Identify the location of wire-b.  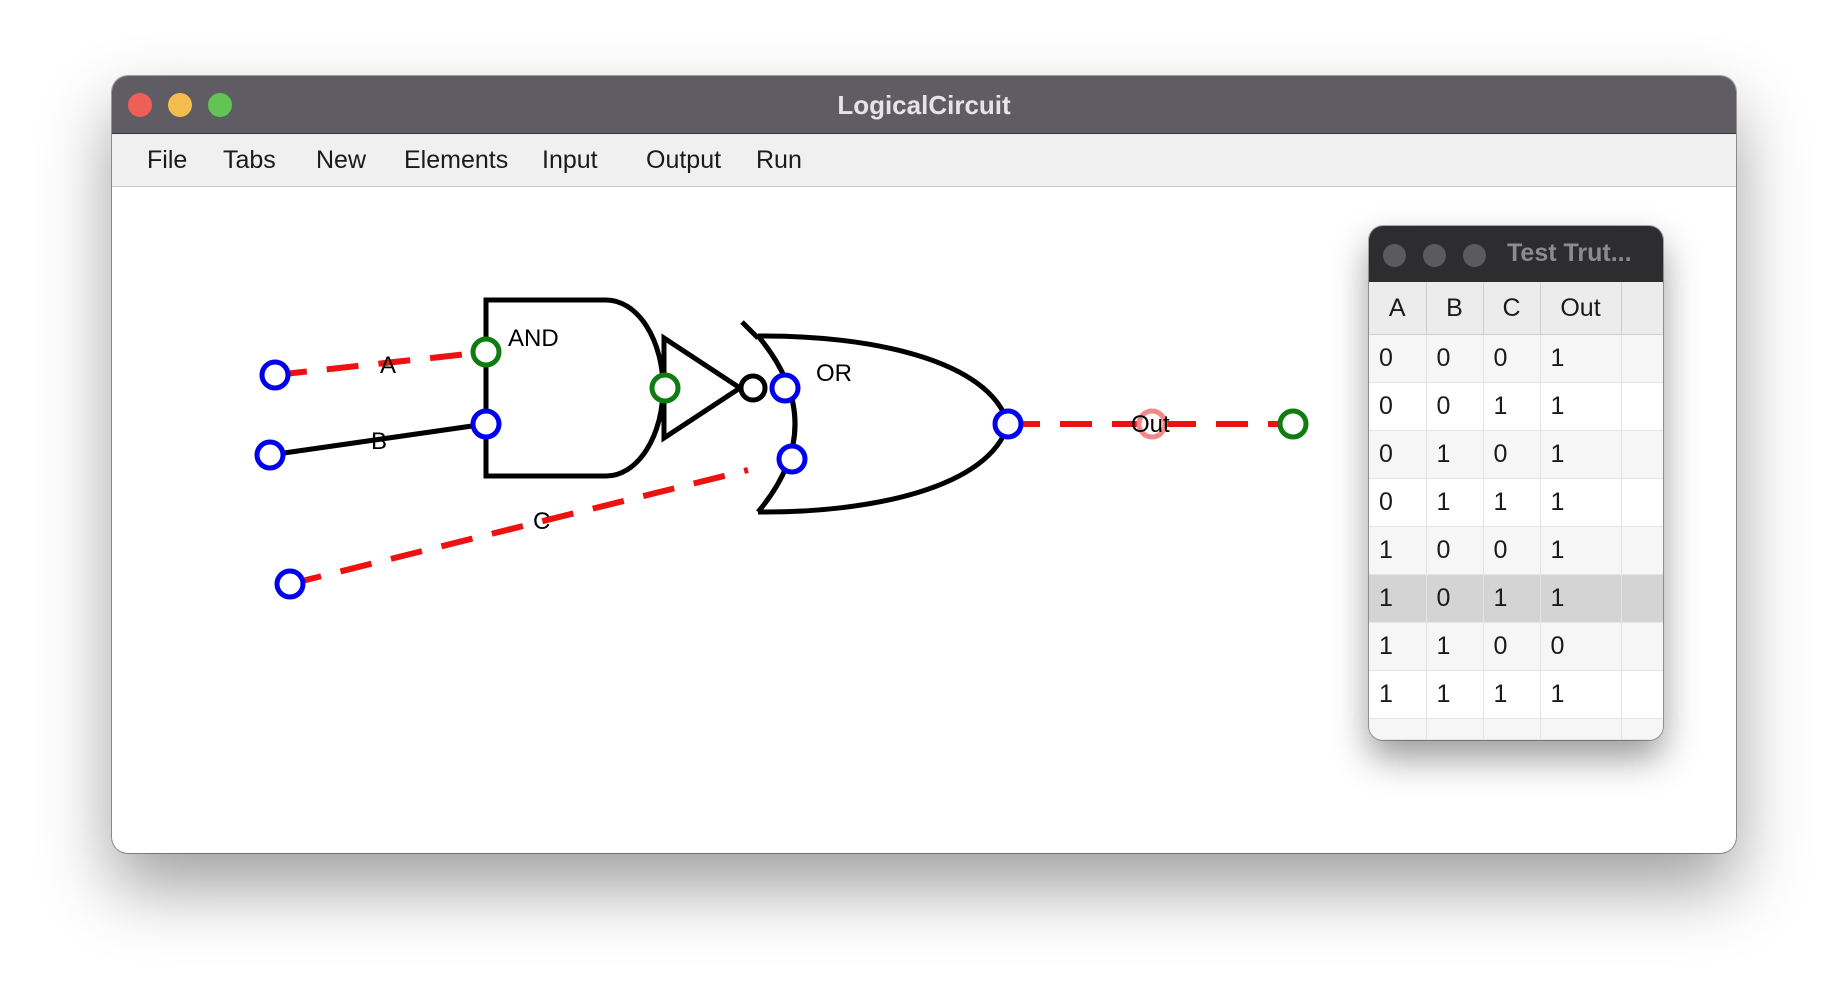
(378, 439).